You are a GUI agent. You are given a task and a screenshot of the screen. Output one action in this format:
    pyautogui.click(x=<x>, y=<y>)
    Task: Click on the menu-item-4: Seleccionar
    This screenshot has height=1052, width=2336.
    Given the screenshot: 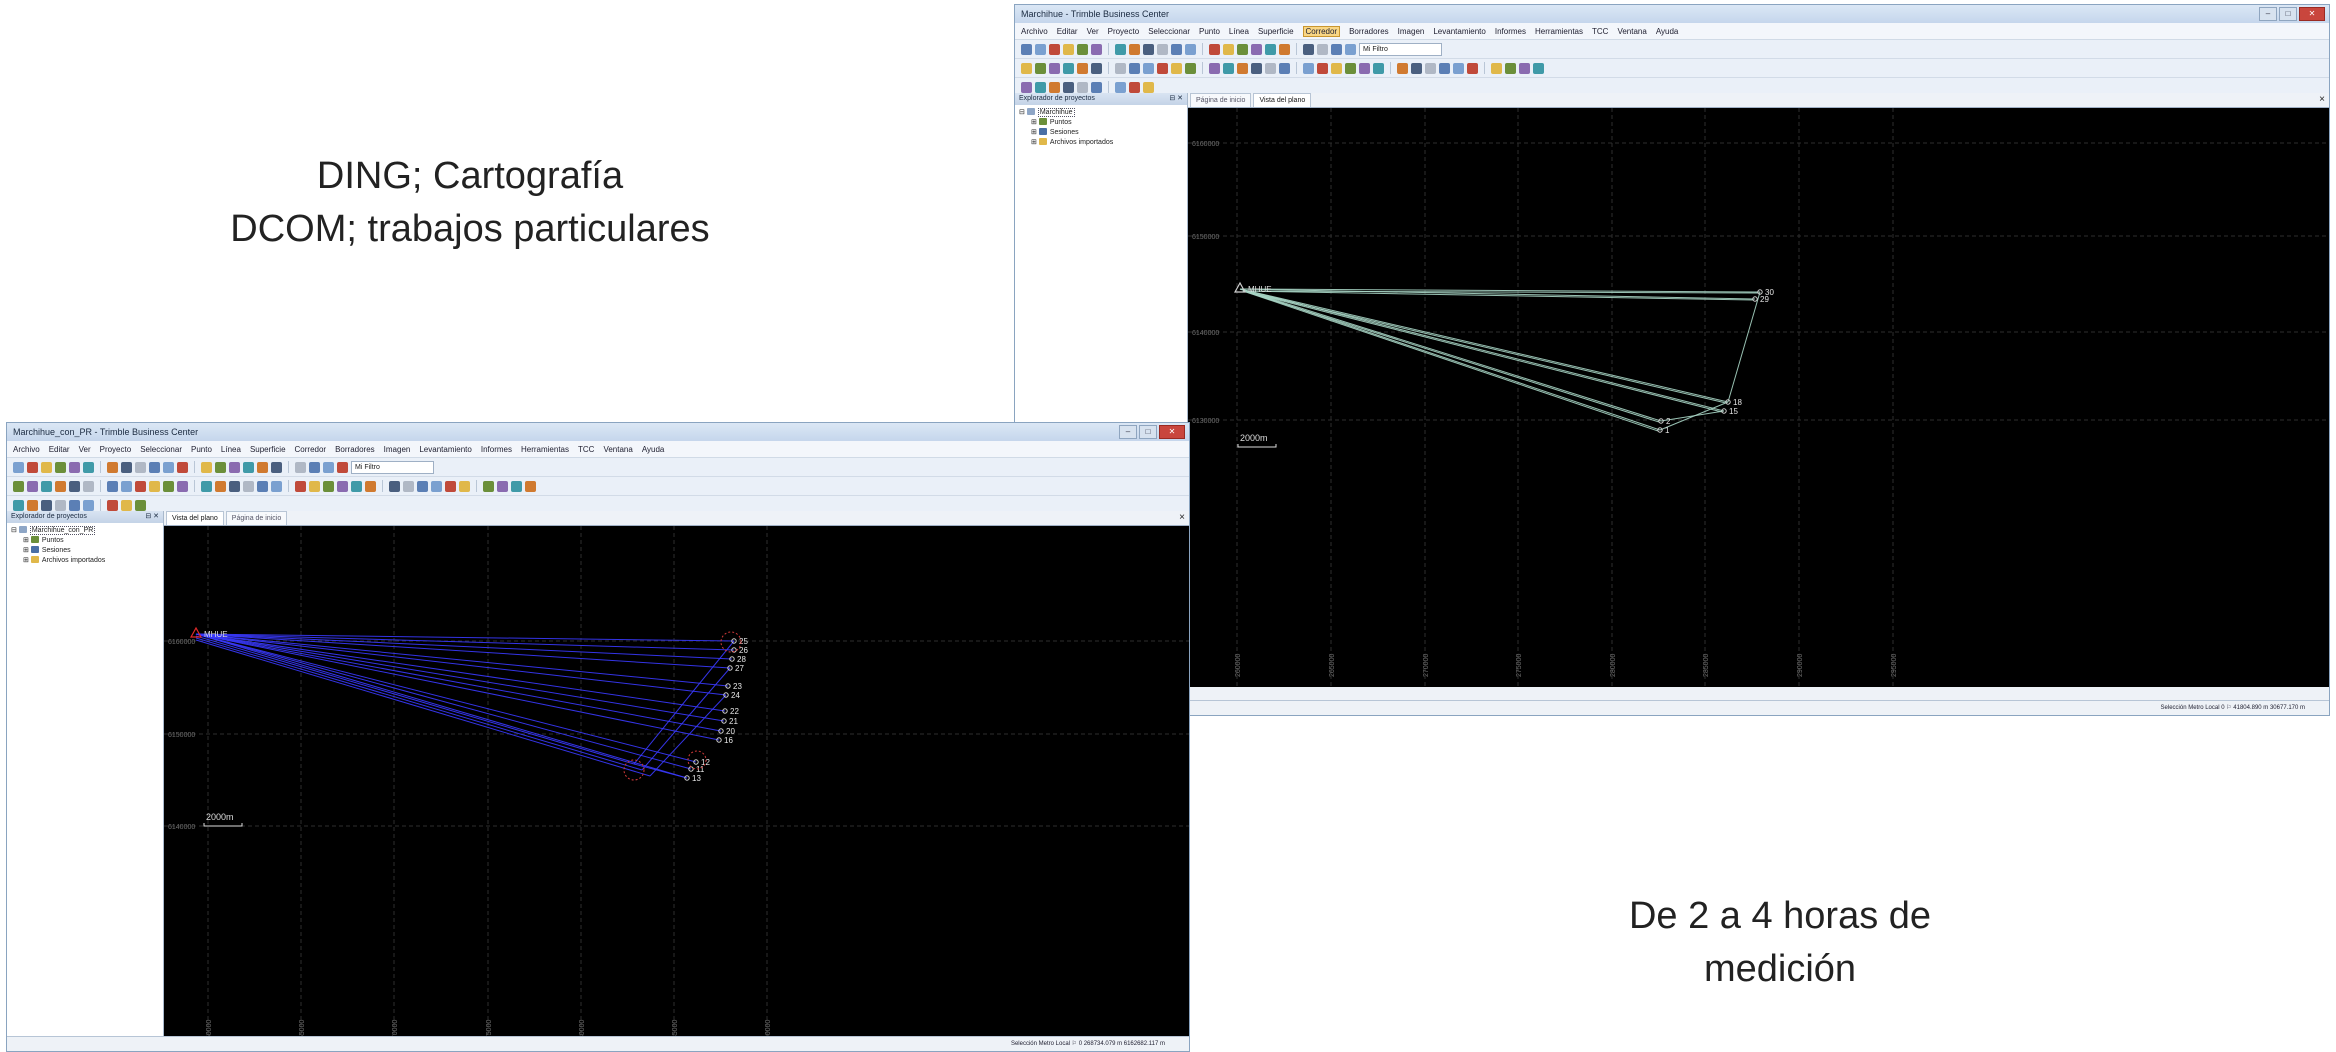 What is the action you would take?
    pyautogui.click(x=161, y=449)
    